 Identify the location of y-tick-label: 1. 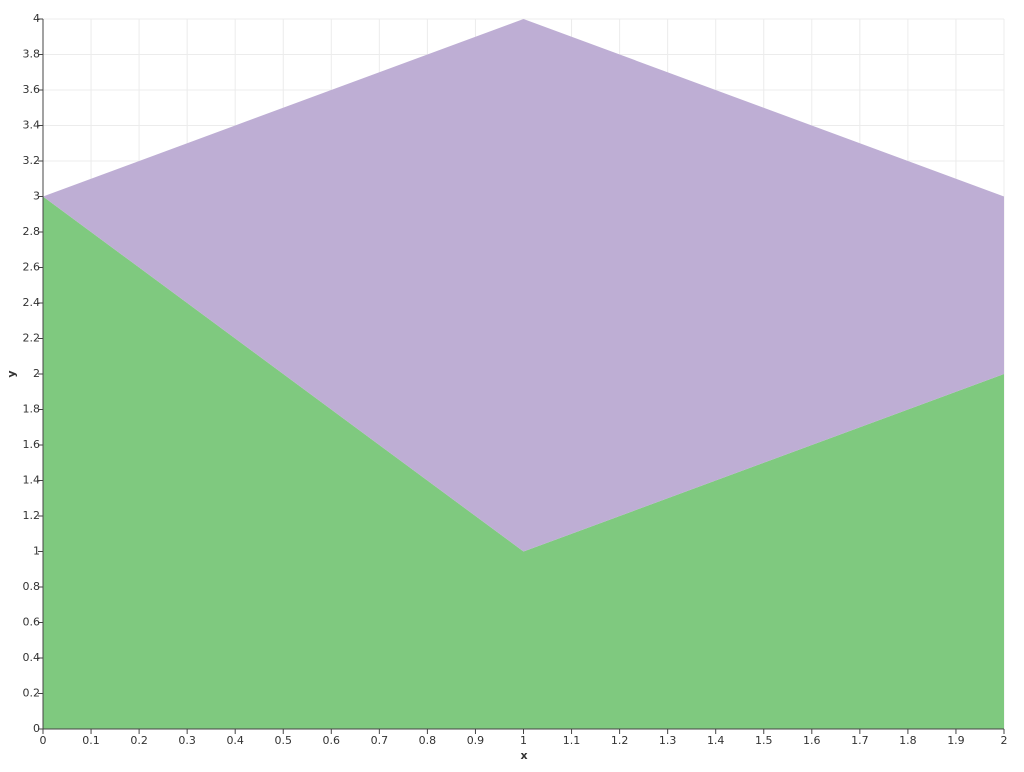
(36, 551).